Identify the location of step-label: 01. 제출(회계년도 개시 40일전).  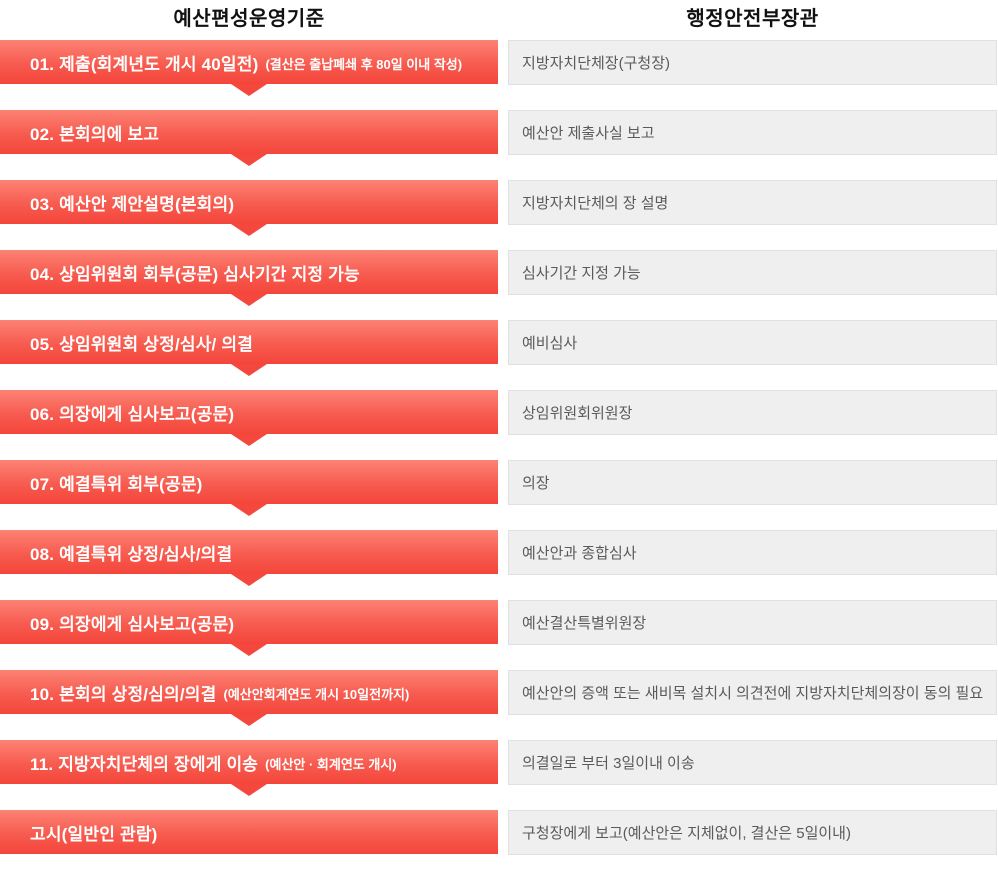
(144, 64).